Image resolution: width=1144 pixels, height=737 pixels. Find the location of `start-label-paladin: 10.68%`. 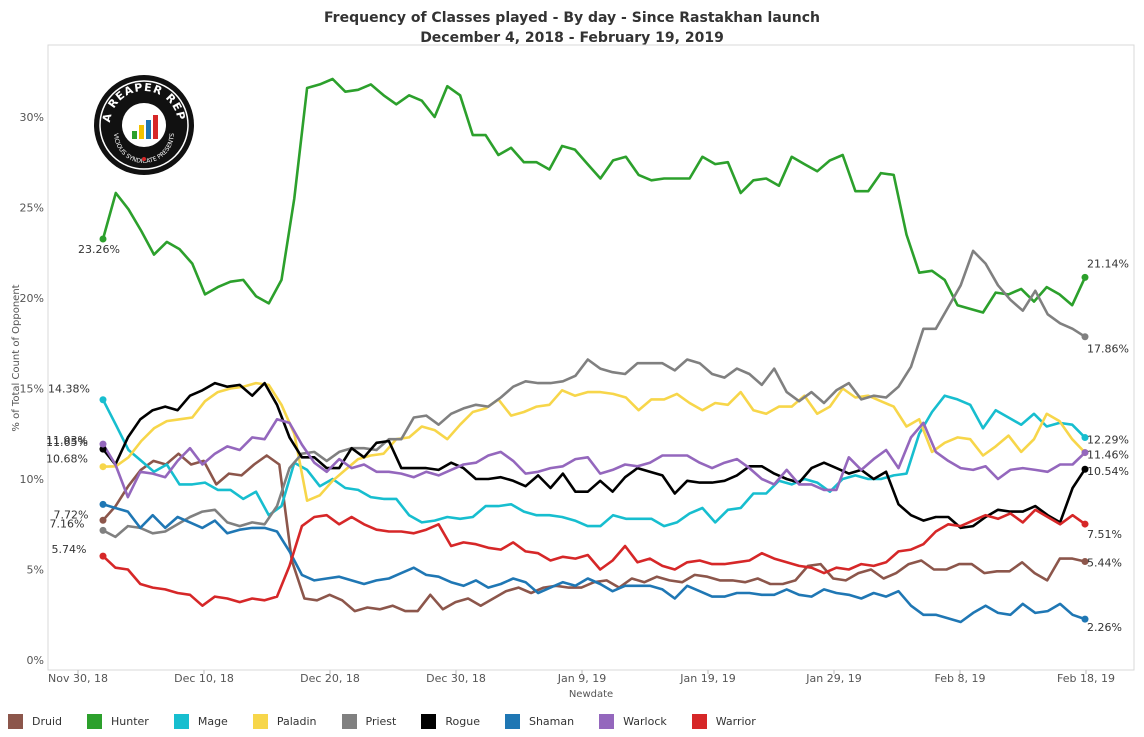

start-label-paladin: 10.68% is located at coordinates (67, 459).